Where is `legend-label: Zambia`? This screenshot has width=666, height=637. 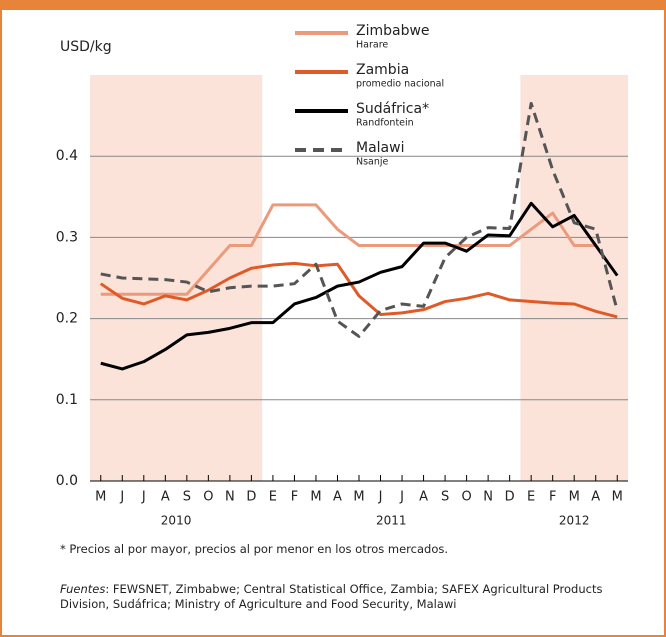
legend-label: Zambia is located at coordinates (382, 70).